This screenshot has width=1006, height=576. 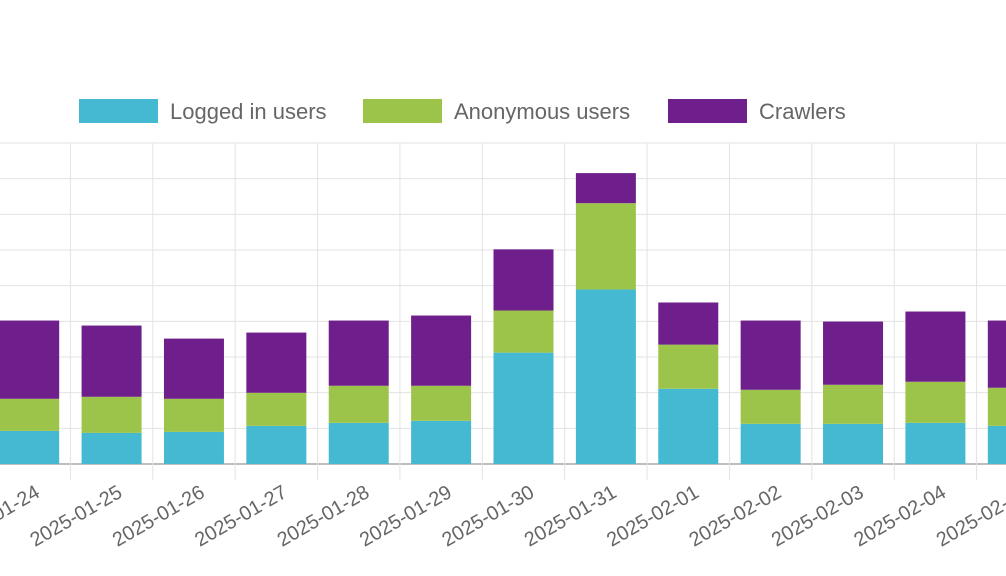 I want to click on legend-item-logged-in-users: Logged in users, so click(x=203, y=111).